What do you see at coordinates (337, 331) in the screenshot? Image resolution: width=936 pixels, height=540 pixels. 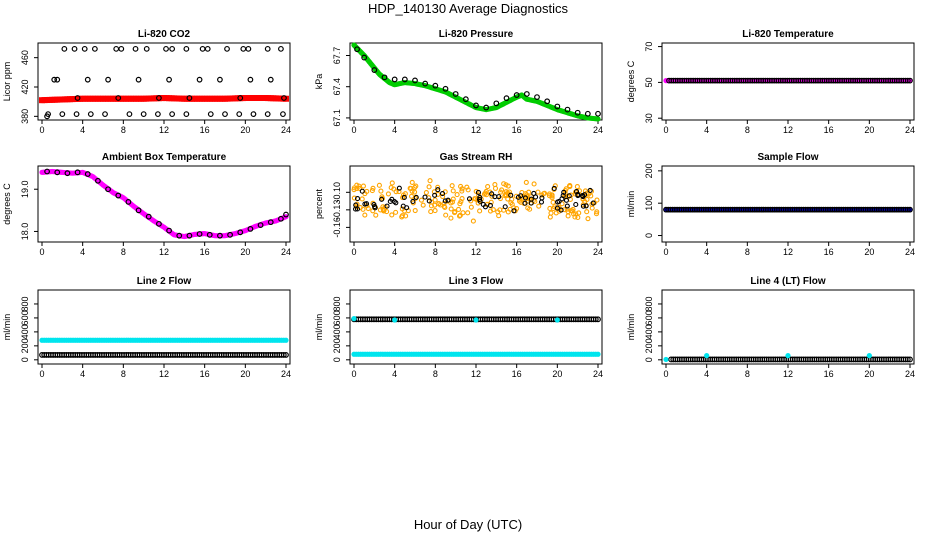 I see `y-tick-label: 400` at bounding box center [337, 331].